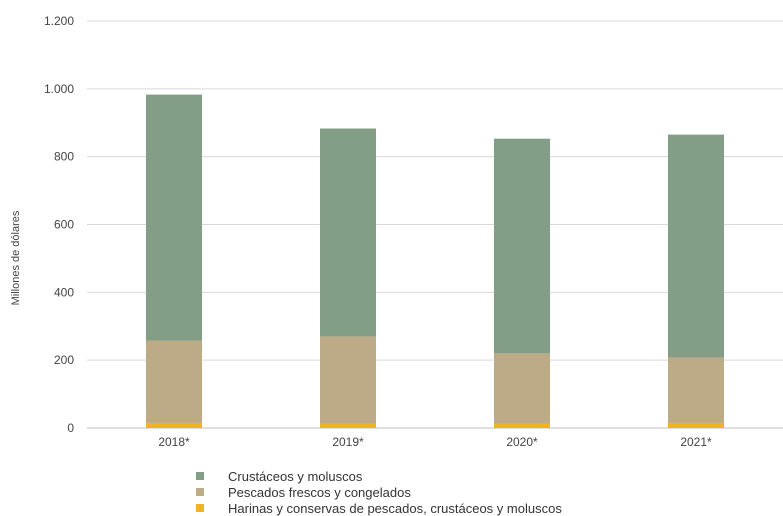 This screenshot has height=516, width=783. Describe the element at coordinates (64, 225) in the screenshot. I see `y-tick-label: 600` at that location.